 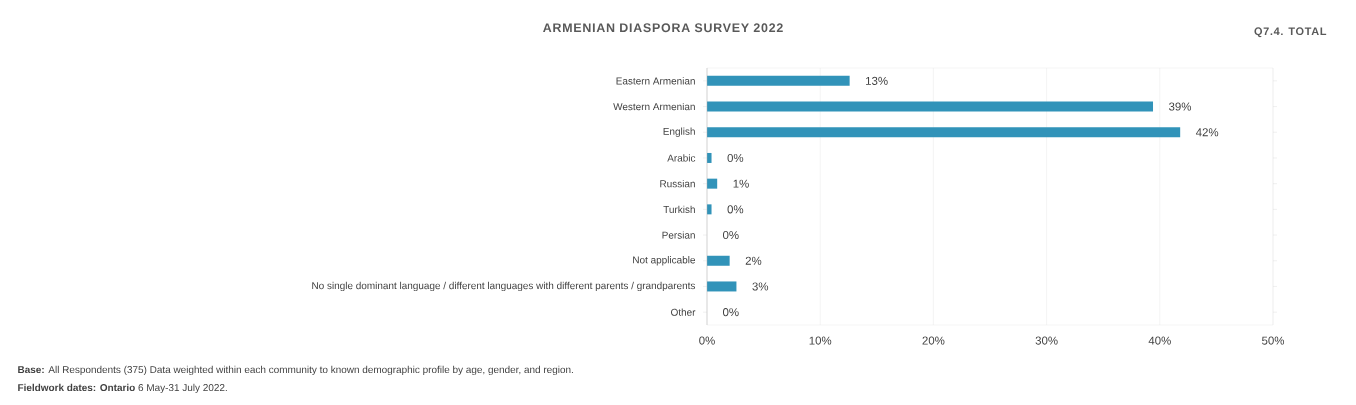 What do you see at coordinates (655, 81) in the screenshot?
I see `y-tick-label: Eastern Armenian` at bounding box center [655, 81].